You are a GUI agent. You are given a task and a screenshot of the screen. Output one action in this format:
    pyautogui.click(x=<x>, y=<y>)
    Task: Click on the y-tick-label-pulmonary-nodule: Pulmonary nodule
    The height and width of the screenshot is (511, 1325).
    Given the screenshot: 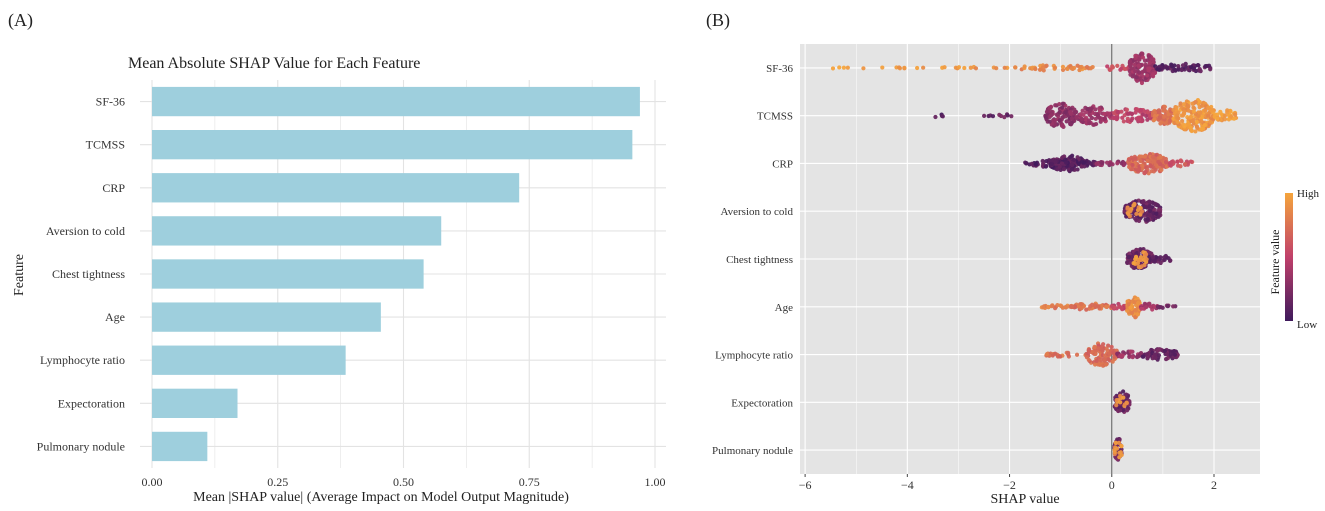 What is the action you would take?
    pyautogui.click(x=752, y=451)
    